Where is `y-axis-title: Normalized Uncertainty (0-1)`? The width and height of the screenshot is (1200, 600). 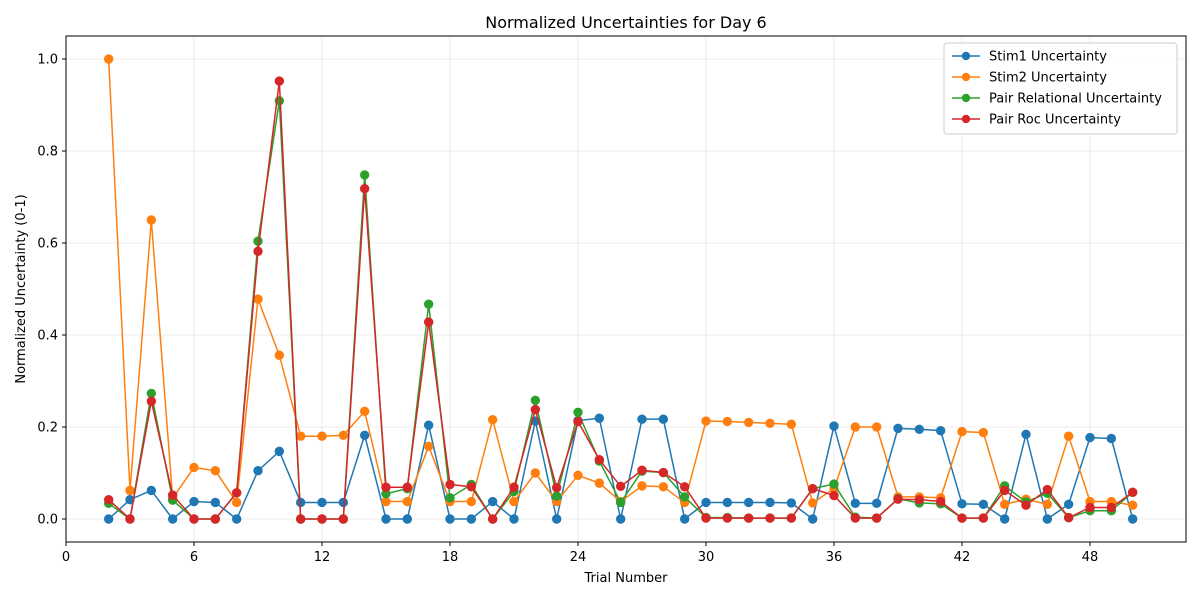
y-axis-title: Normalized Uncertainty (0-1) is located at coordinates (21, 288).